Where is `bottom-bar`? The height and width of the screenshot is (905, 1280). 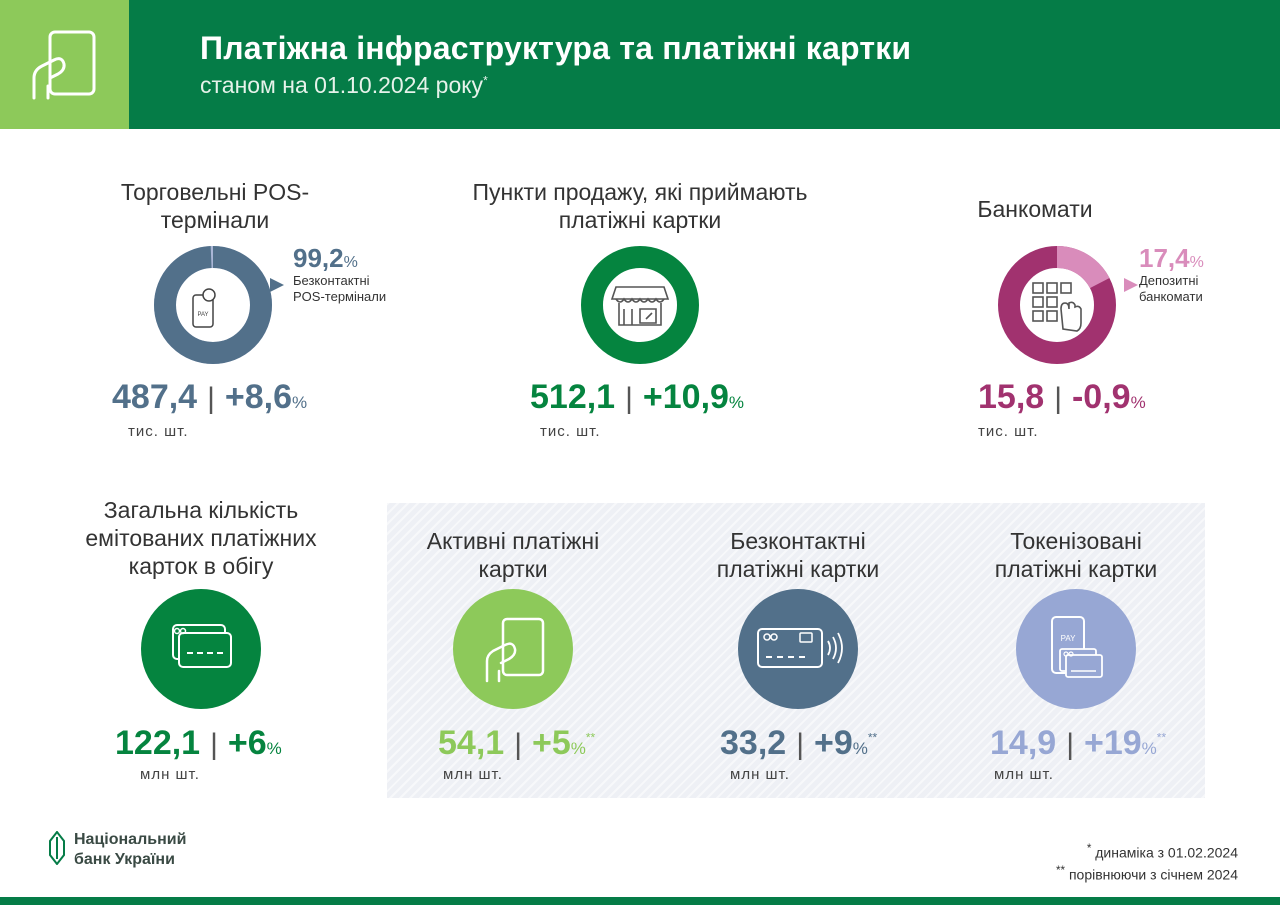 bottom-bar is located at coordinates (640, 901).